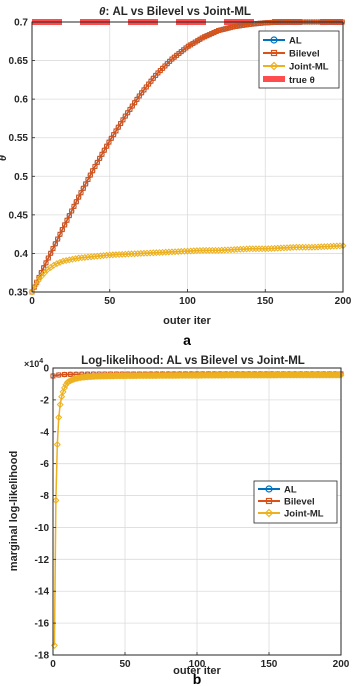 This screenshot has height=686, width=354. What do you see at coordinates (187, 321) in the screenshot?
I see `panel-a-x-axis-label: outer iter` at bounding box center [187, 321].